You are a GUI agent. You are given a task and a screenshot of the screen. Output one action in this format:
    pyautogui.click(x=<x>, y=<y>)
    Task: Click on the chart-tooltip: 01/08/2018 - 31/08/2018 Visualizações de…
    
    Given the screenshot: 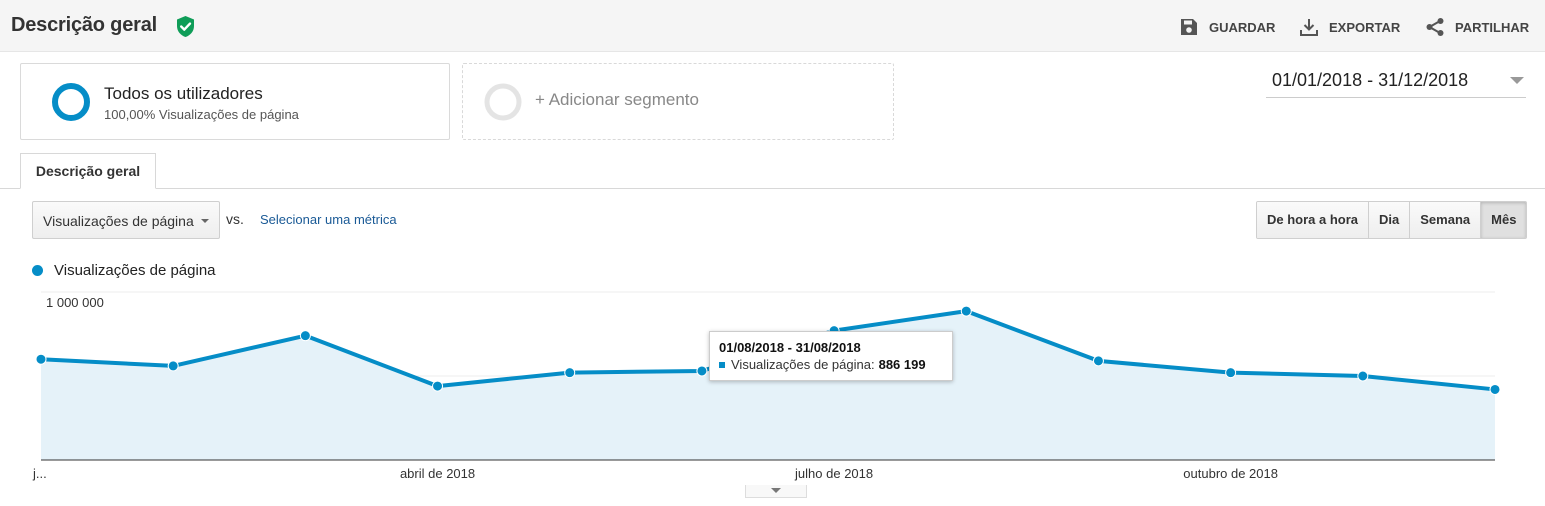 What is the action you would take?
    pyautogui.click(x=831, y=356)
    